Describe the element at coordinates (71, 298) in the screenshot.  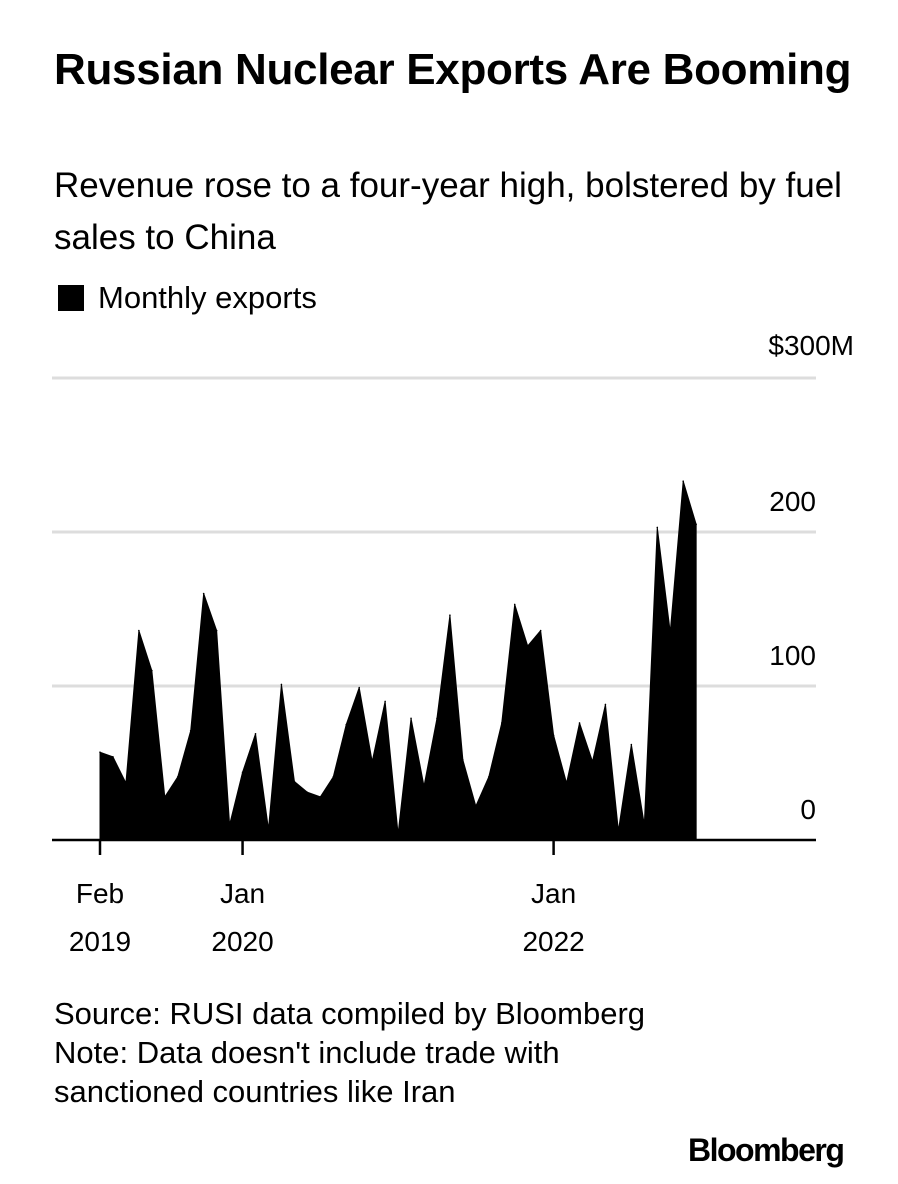
I see `legend-swatch` at that location.